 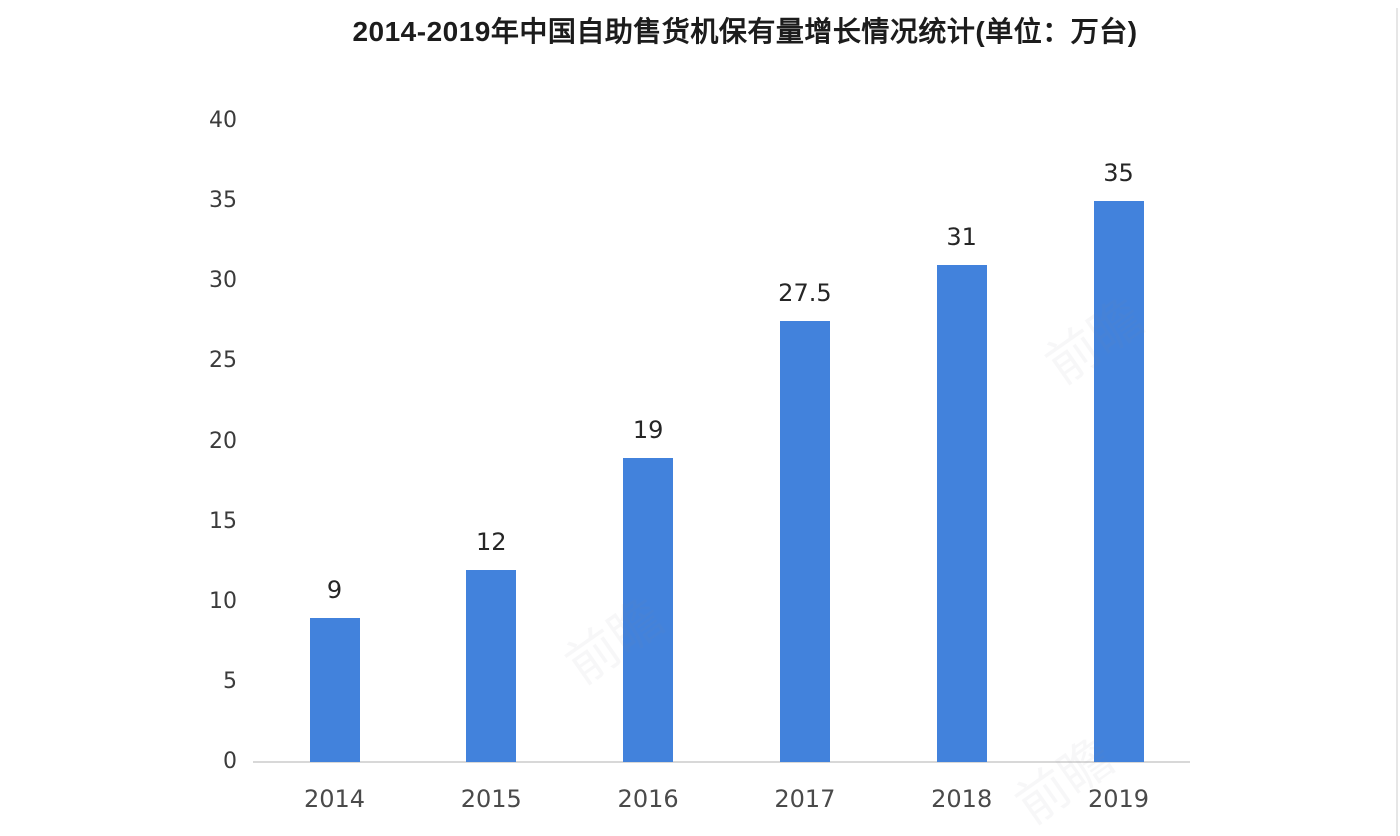 What do you see at coordinates (491, 799) in the screenshot?
I see `x-axis-label-2015: 2015` at bounding box center [491, 799].